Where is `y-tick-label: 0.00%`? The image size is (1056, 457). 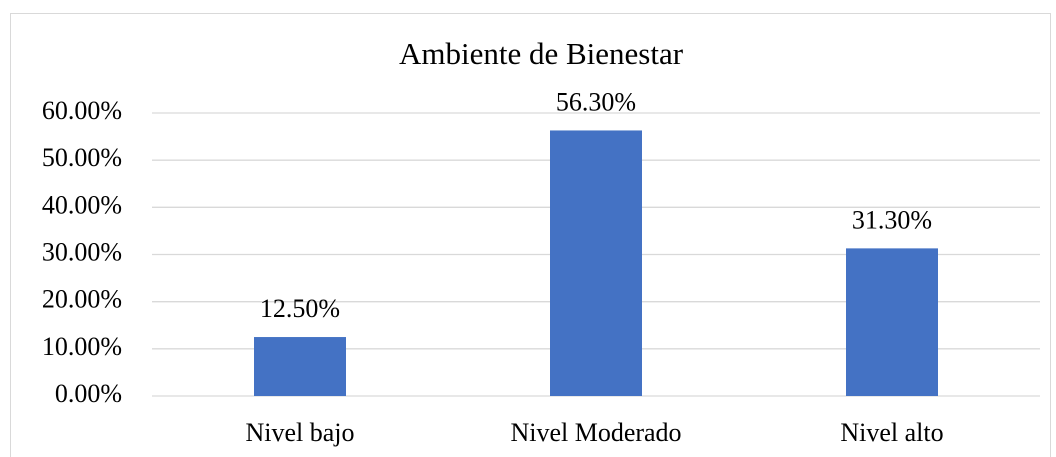
y-tick-label: 0.00% is located at coordinates (88, 393).